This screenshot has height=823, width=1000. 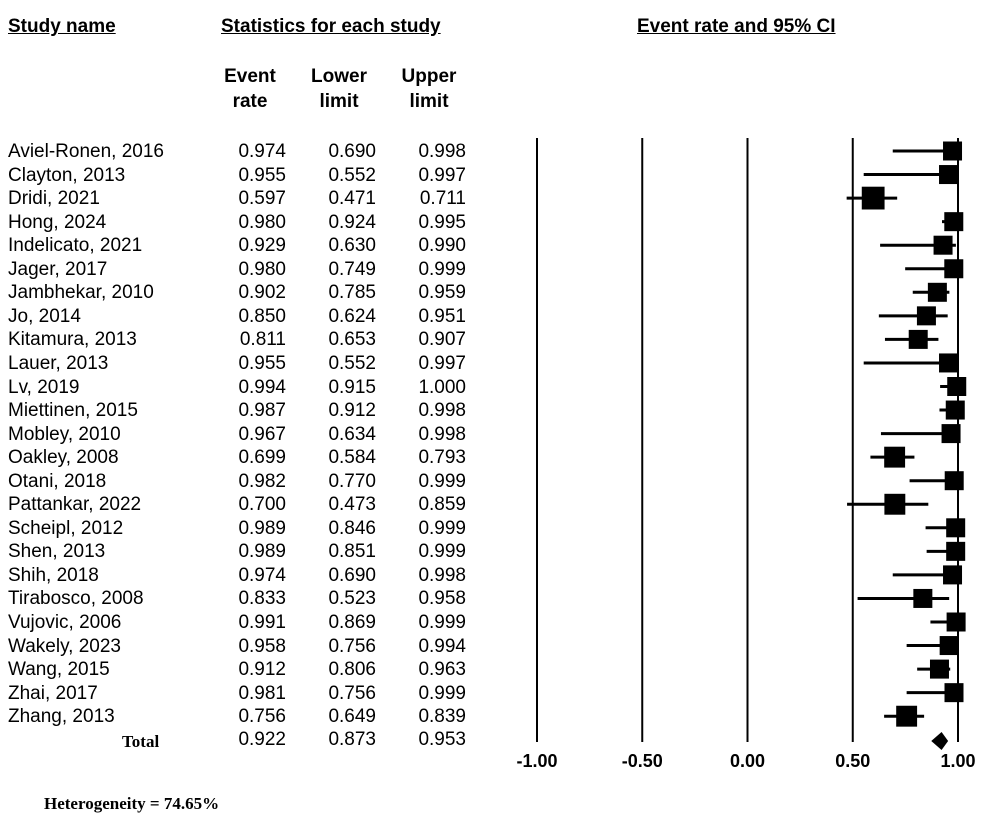 What do you see at coordinates (81, 293) in the screenshot?
I see `study-name: Jambhekar, 2010` at bounding box center [81, 293].